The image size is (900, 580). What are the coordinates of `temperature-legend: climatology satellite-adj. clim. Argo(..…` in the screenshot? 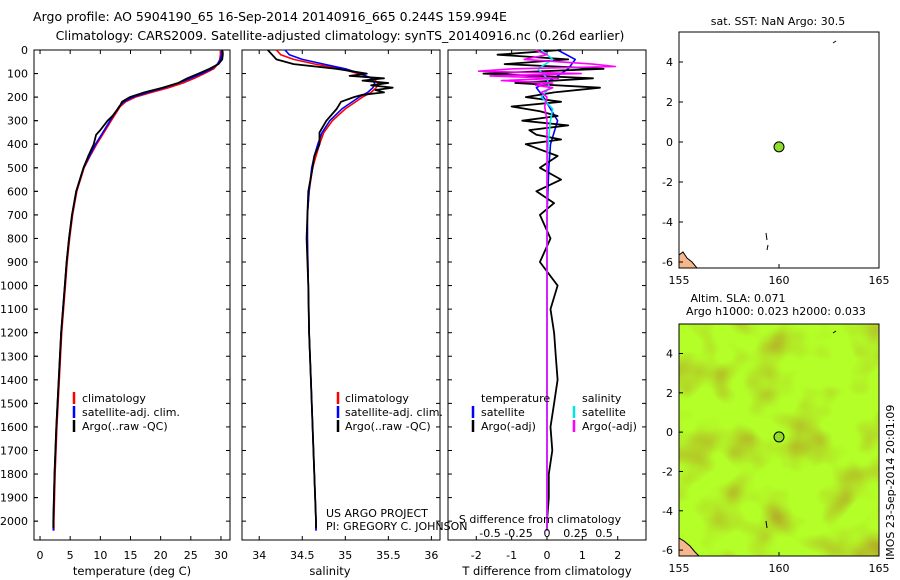 It's located at (126, 412).